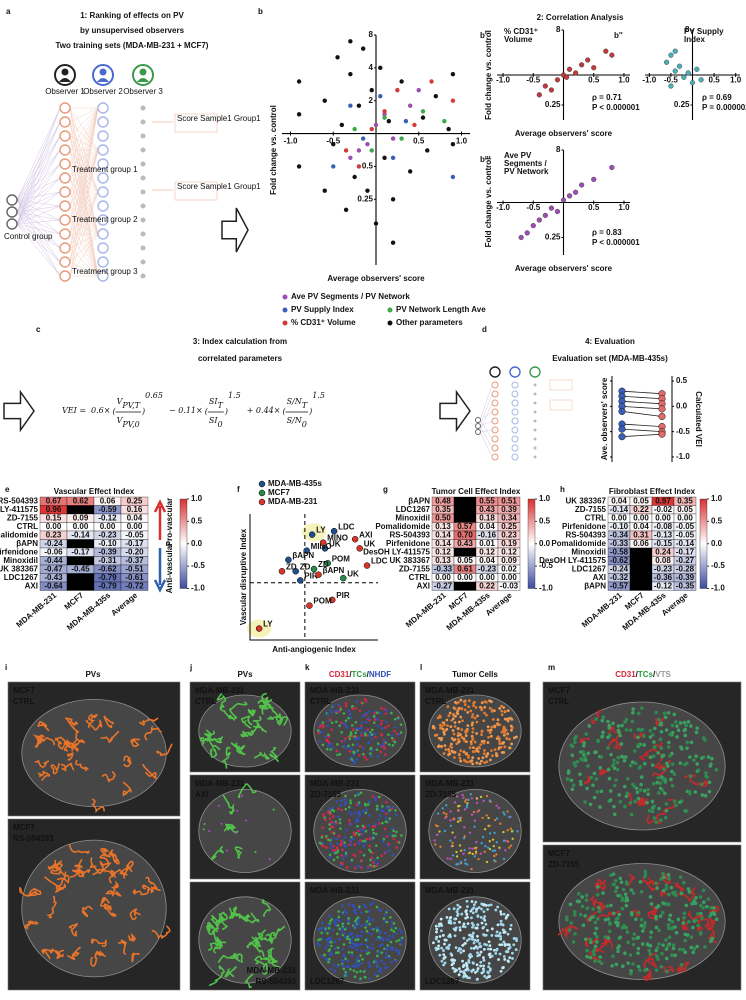 The image size is (746, 1000). I want to click on cell-value: 0.25, so click(135, 501).